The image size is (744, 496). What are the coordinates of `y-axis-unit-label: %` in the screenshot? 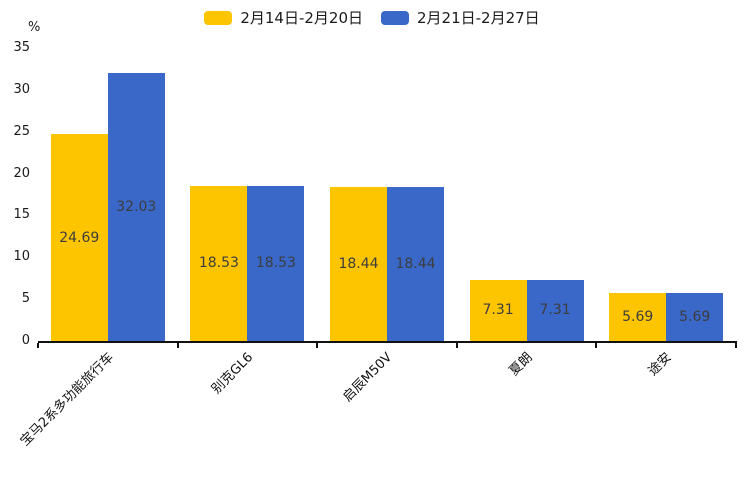 It's located at (34, 27).